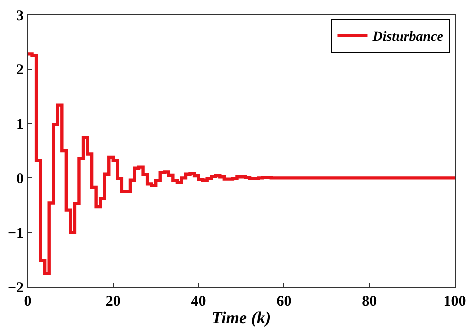 The width and height of the screenshot is (474, 332). I want to click on x-tick-label: 60, so click(284, 302).